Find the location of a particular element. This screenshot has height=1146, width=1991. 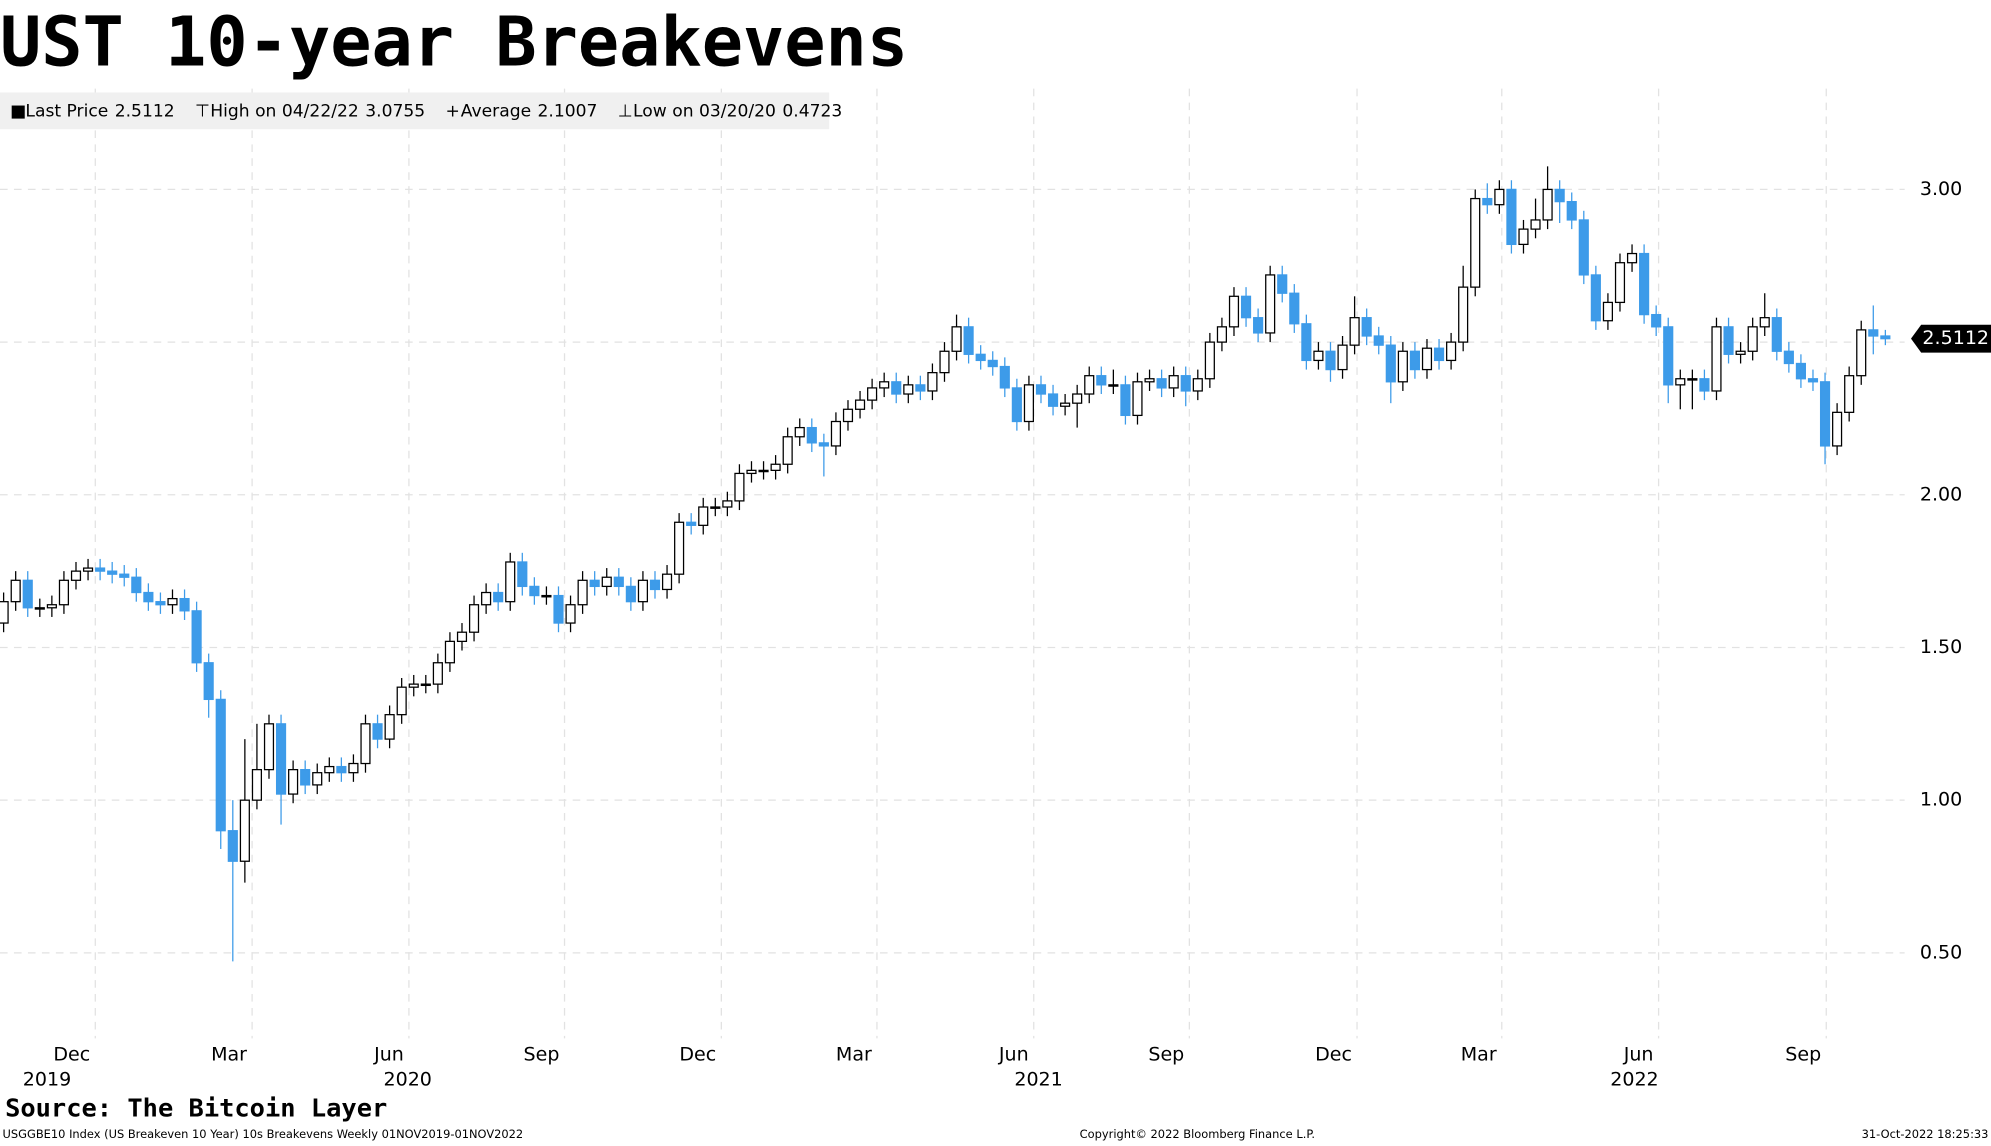

legend-icon: ⊥ is located at coordinates (625, 111).